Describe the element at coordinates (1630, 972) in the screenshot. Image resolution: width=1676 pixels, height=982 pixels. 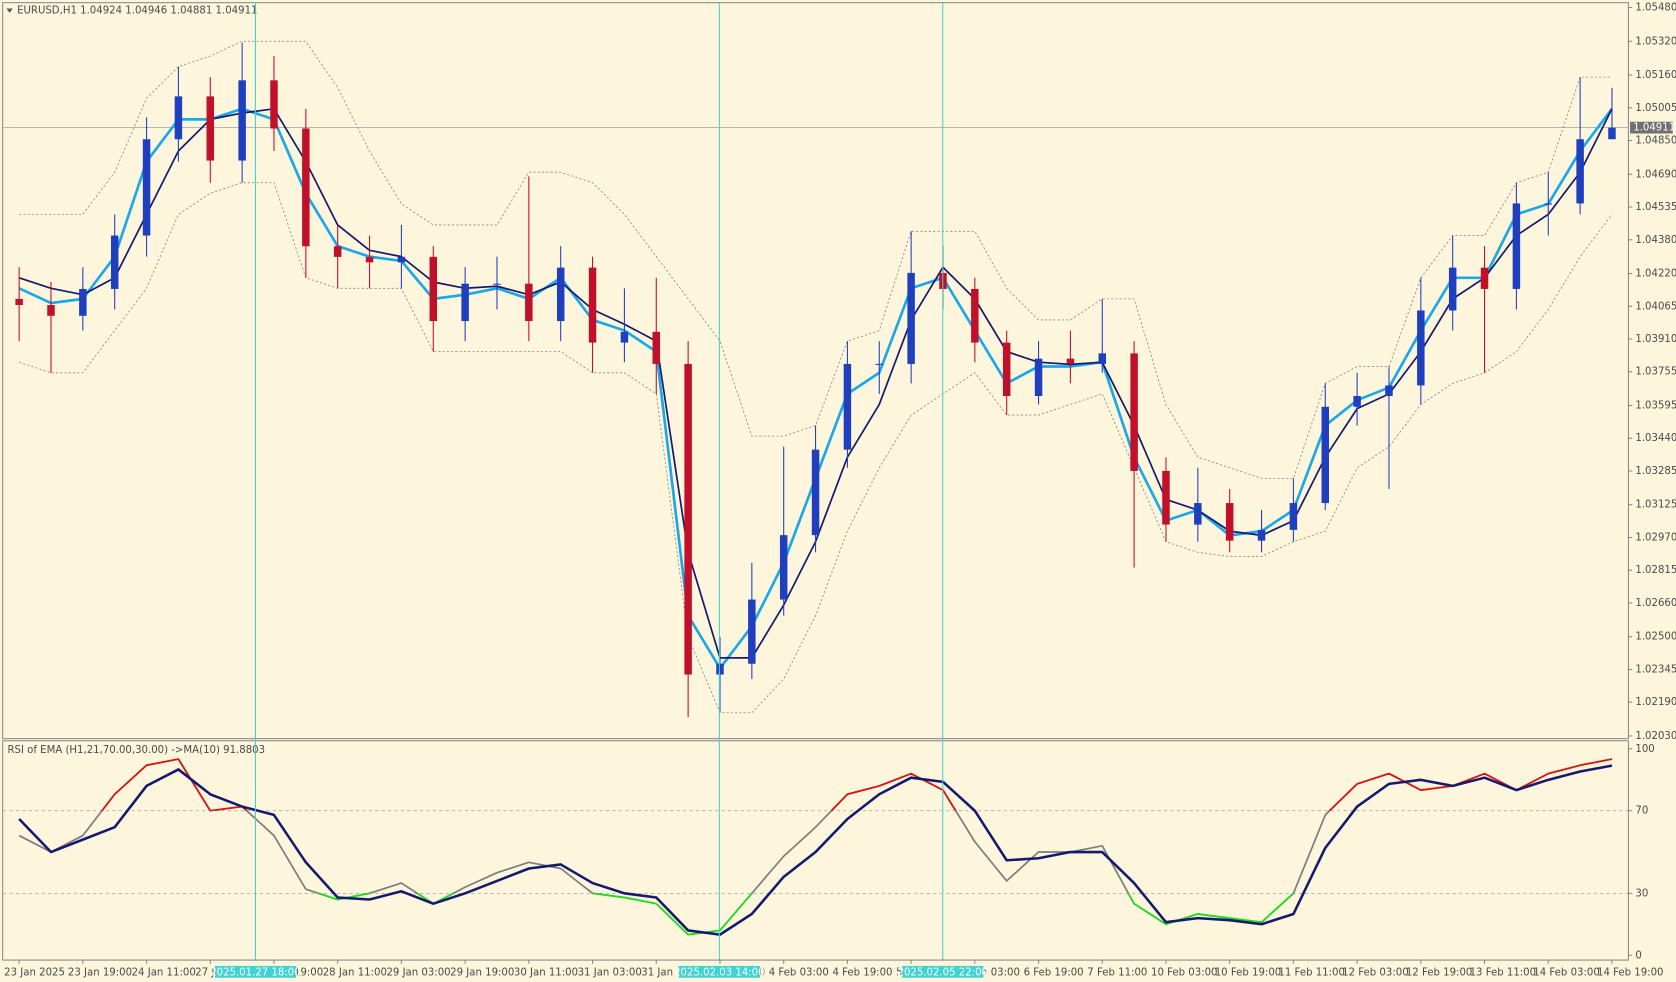
I see `x-tick-label: 14 Feb 19:00` at that location.